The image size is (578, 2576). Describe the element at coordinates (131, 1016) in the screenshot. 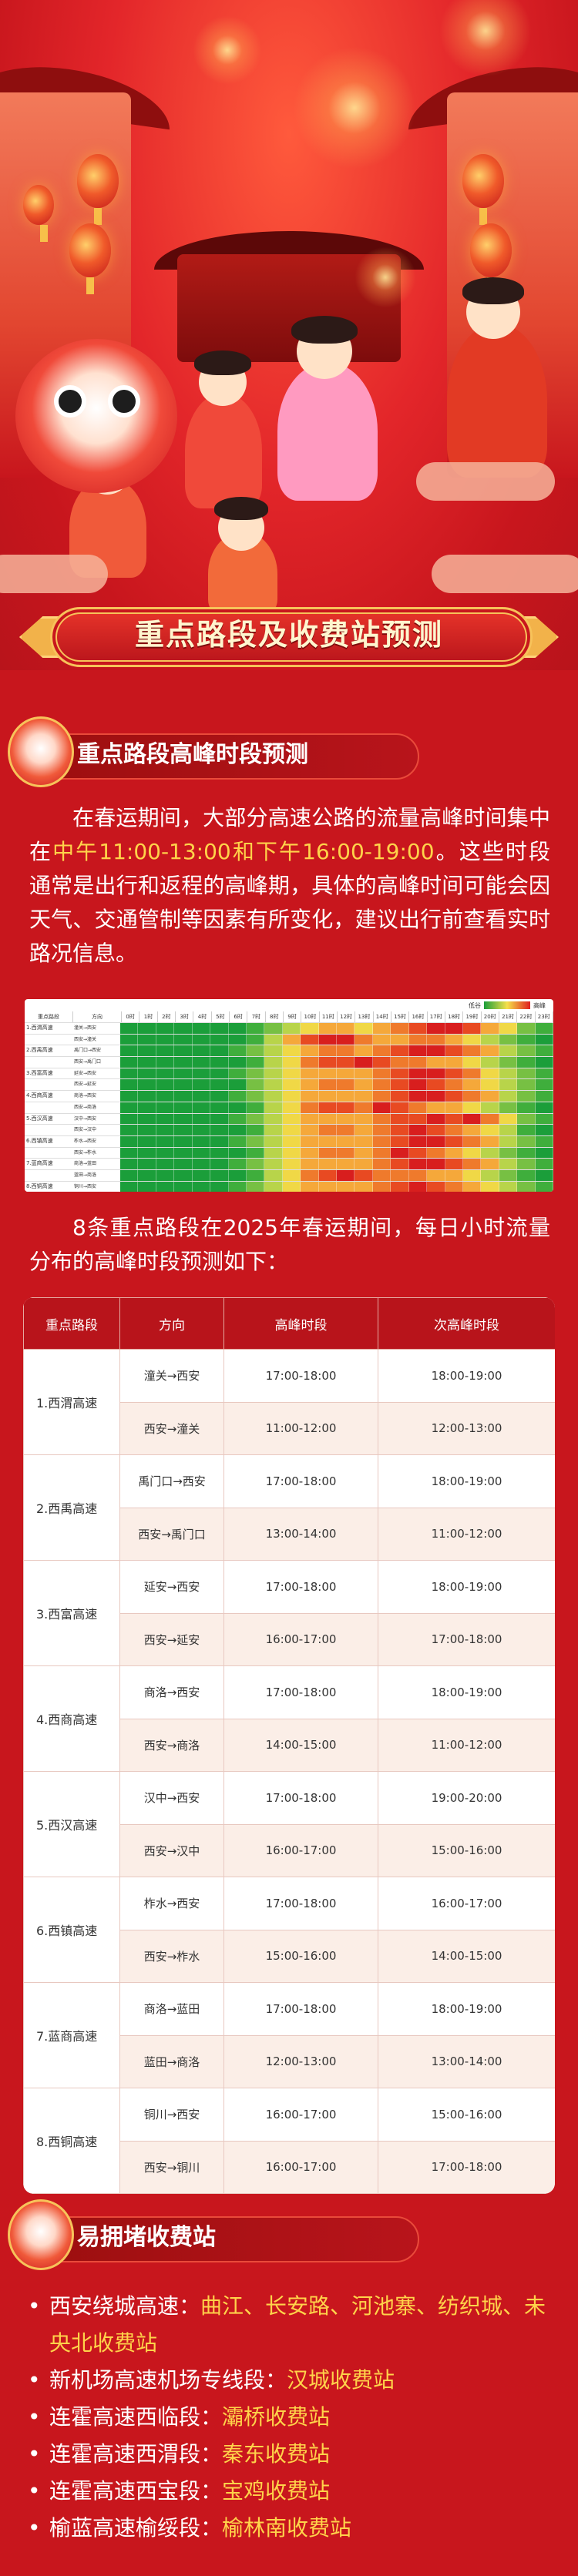

I see `heatmap-hour-label: 0时` at that location.